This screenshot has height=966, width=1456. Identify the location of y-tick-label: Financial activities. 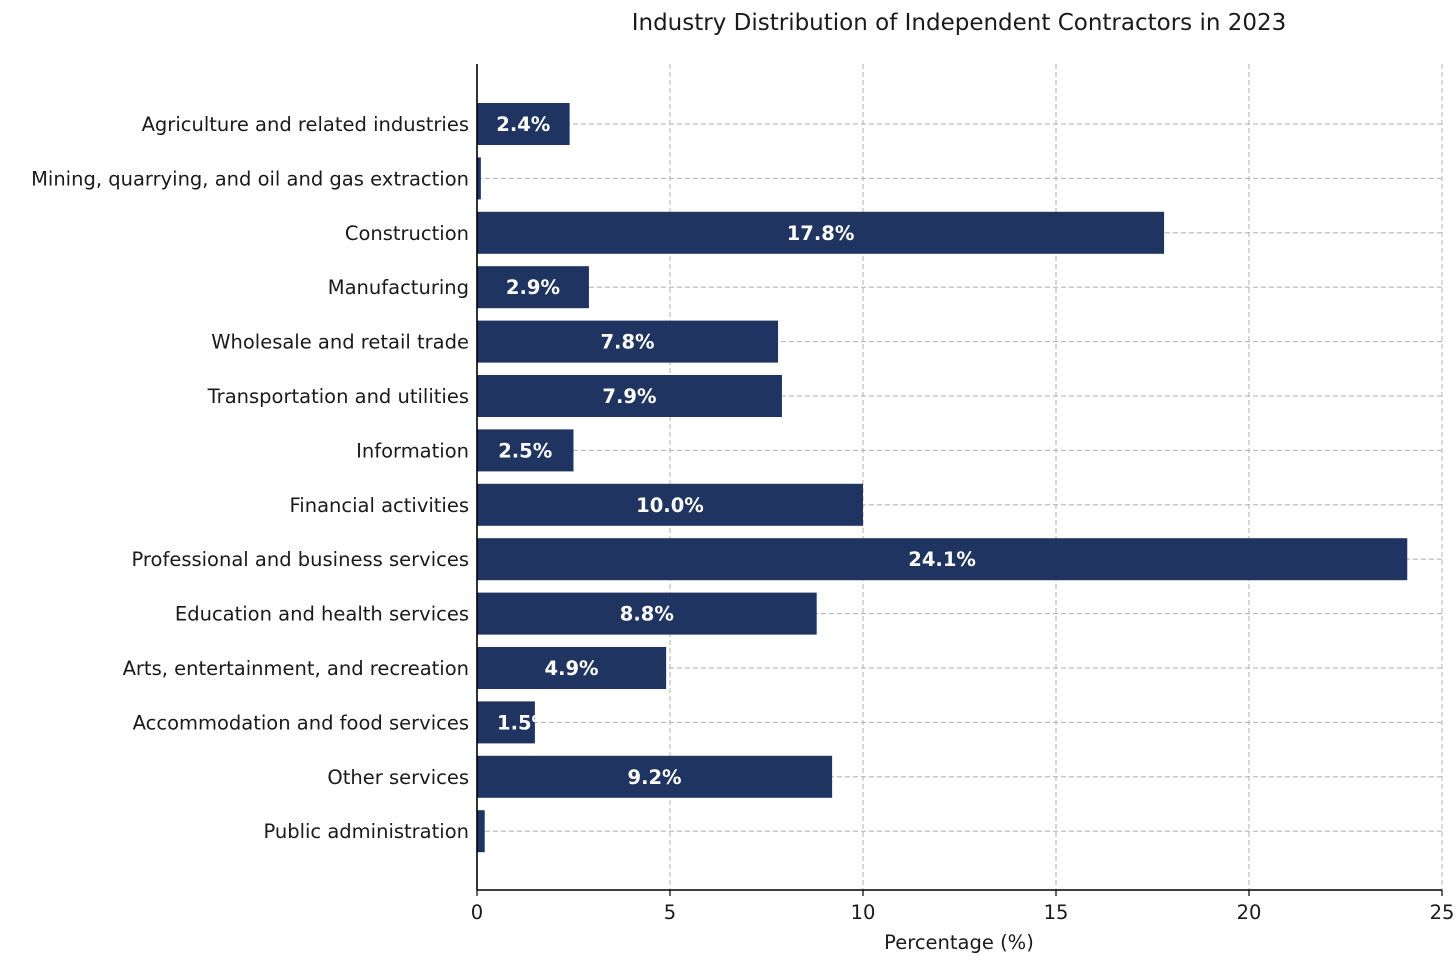
(380, 505).